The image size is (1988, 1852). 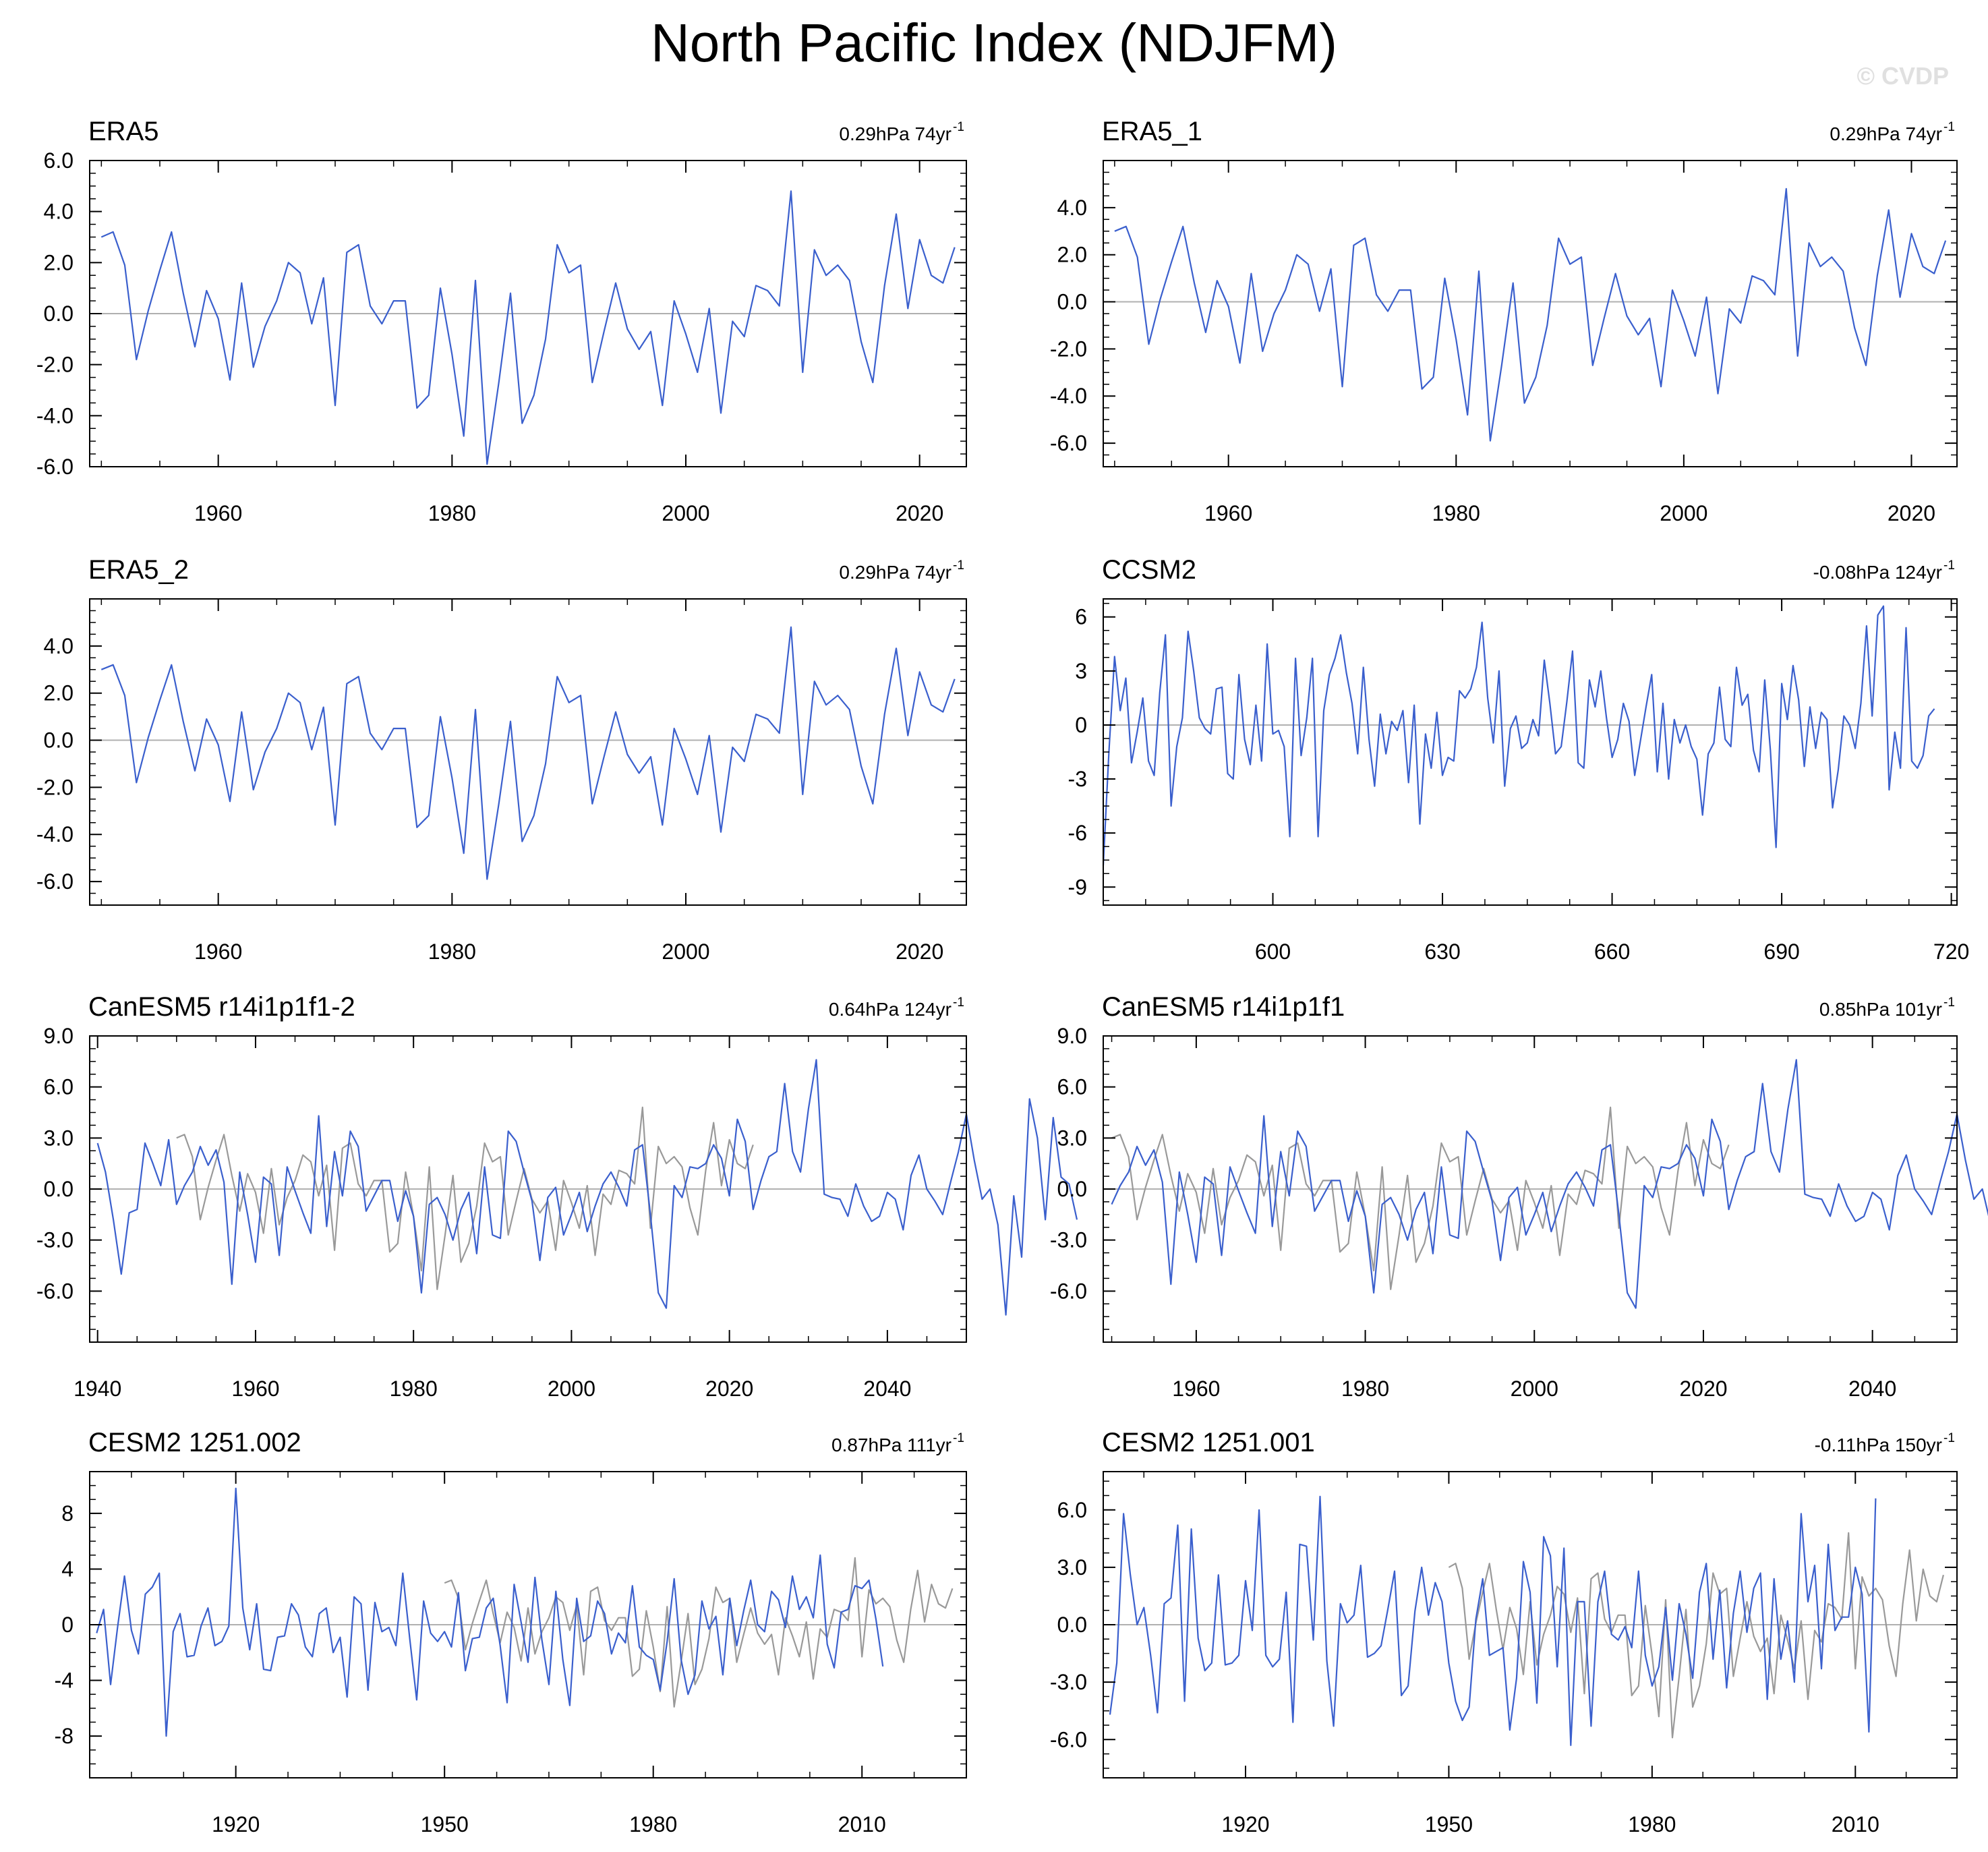 I want to click on y-tick-label: 6, so click(x=1081, y=617).